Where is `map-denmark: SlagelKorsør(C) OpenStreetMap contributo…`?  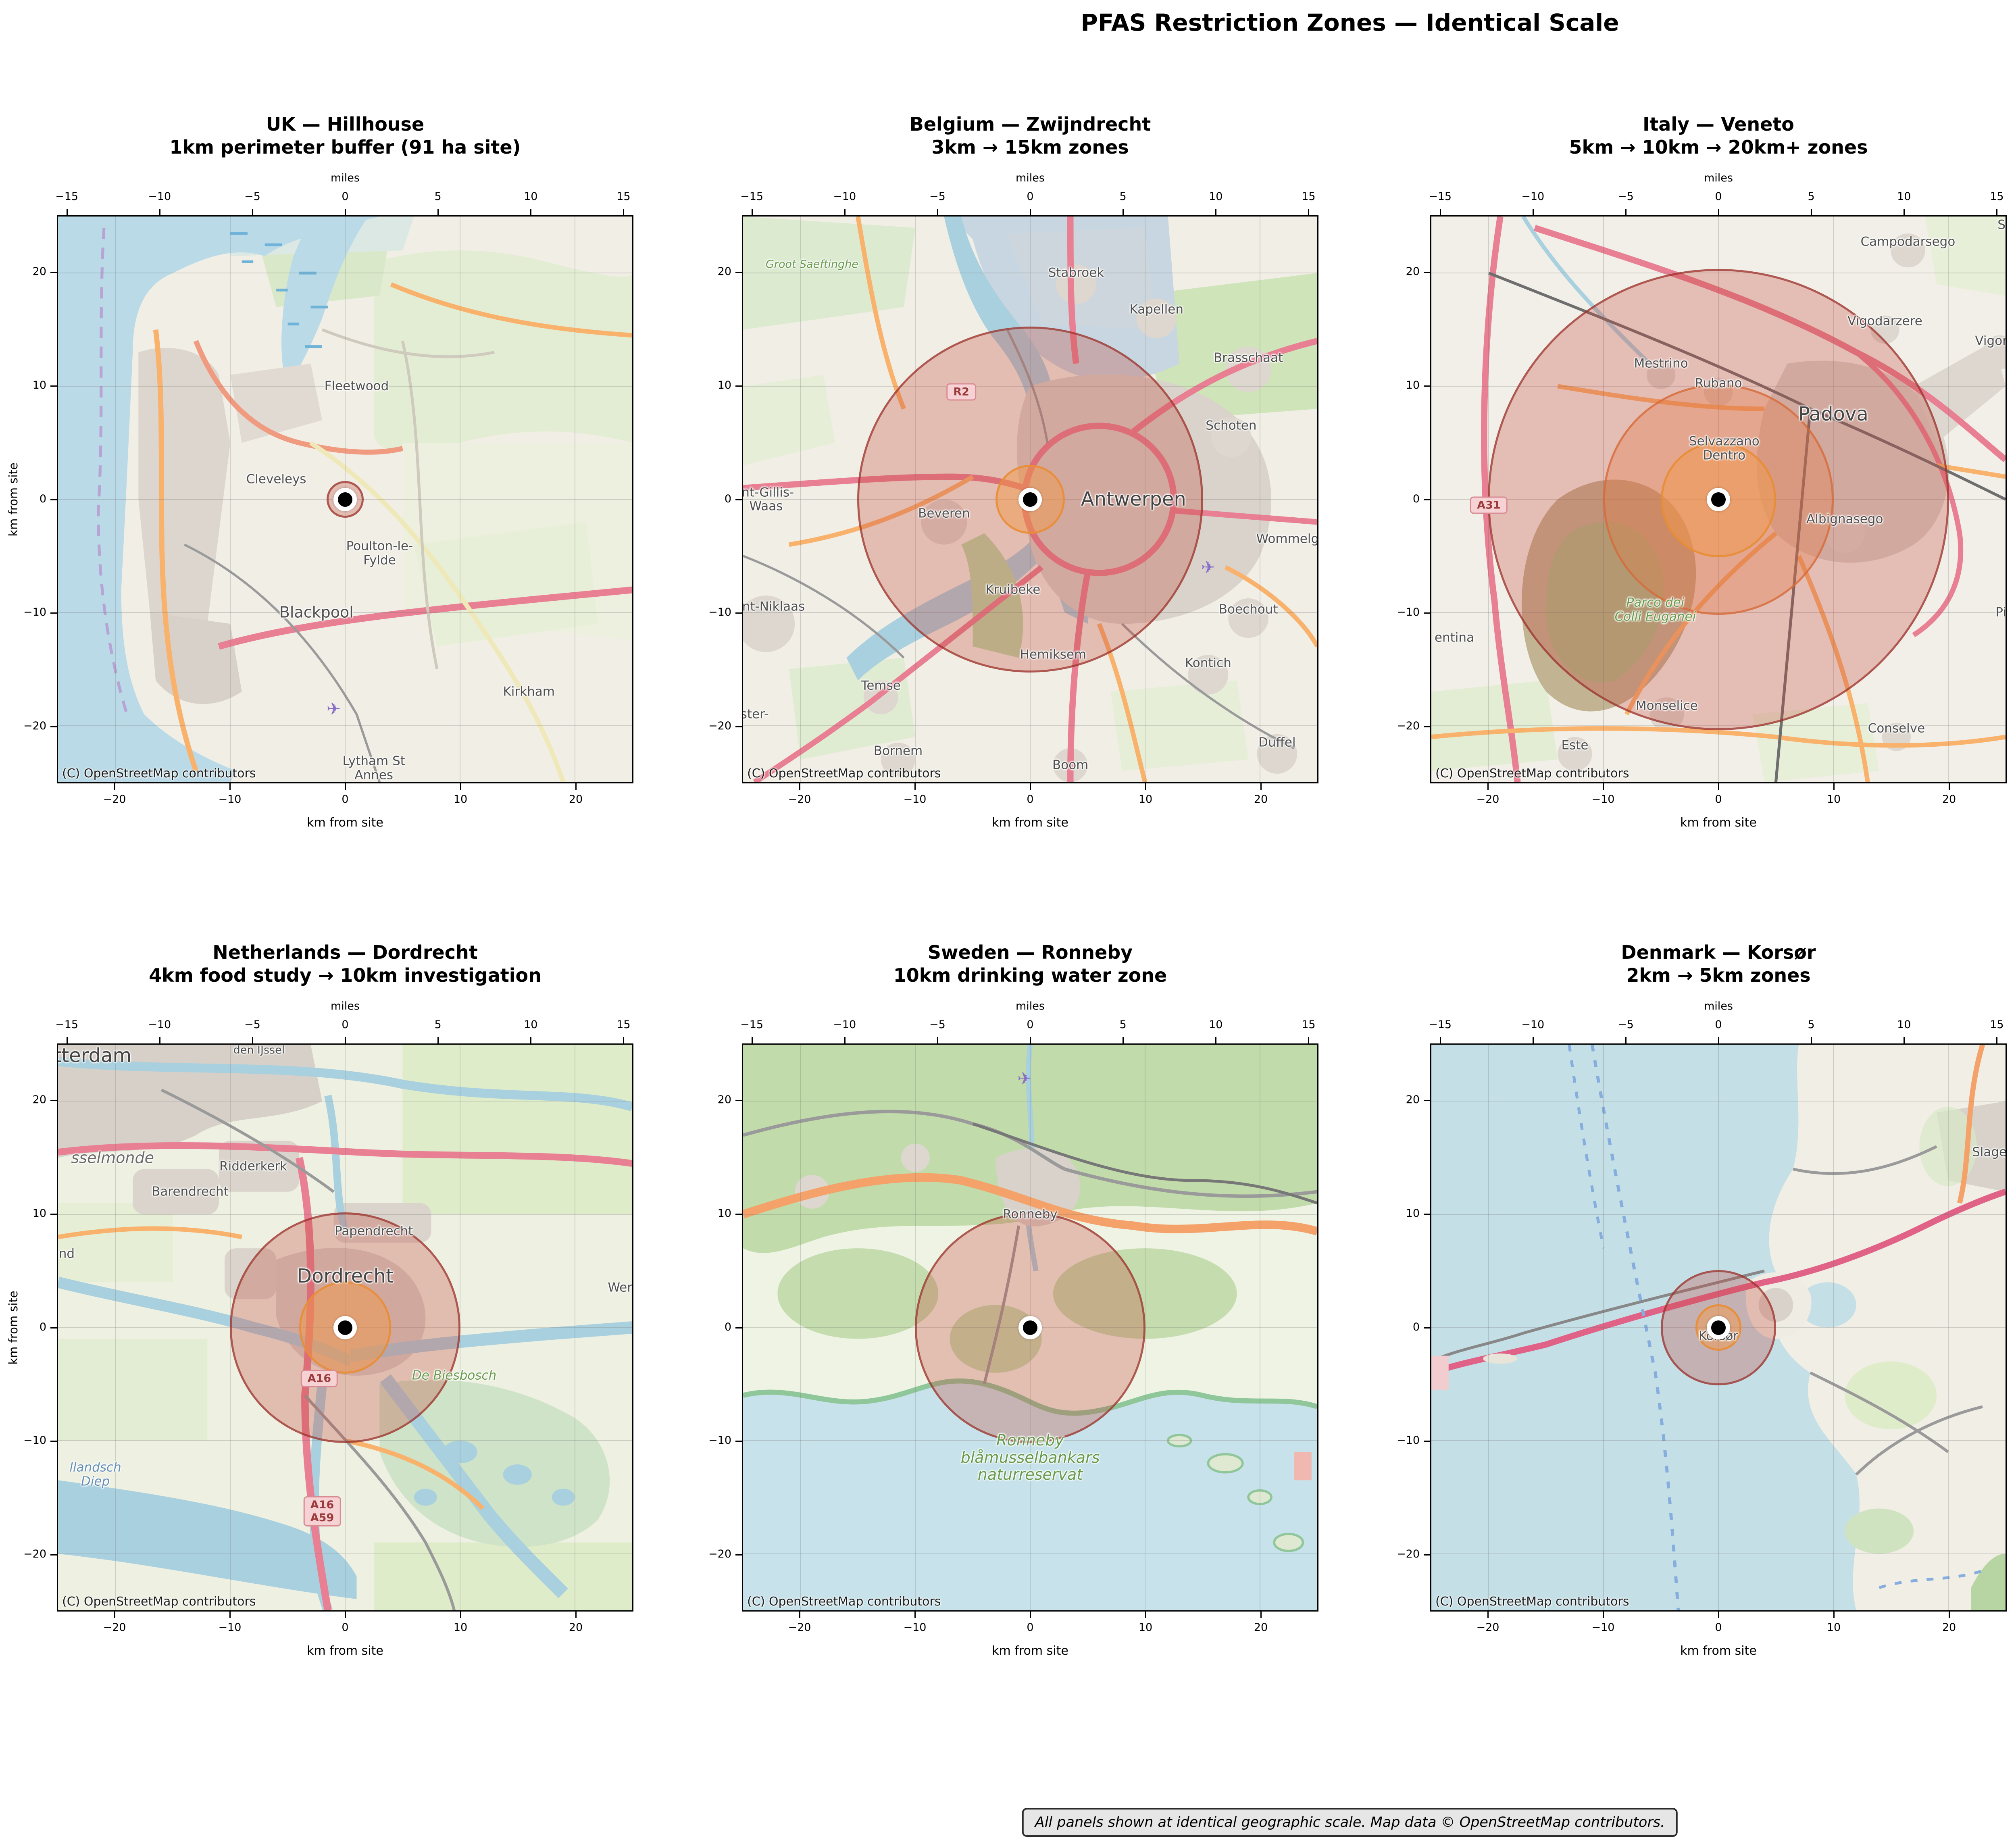 map-denmark: SlagelKorsør(C) OpenStreetMap contributo… is located at coordinates (1719, 1328).